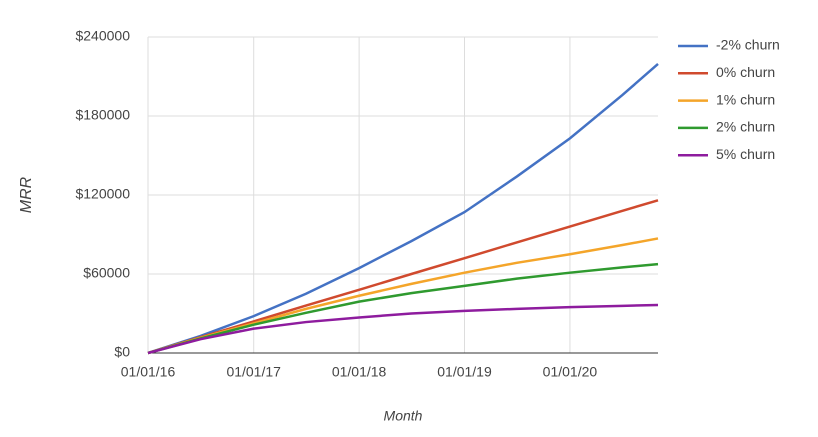 The image size is (818, 437). What do you see at coordinates (102, 194) in the screenshot?
I see `y-tick-label: $120000` at bounding box center [102, 194].